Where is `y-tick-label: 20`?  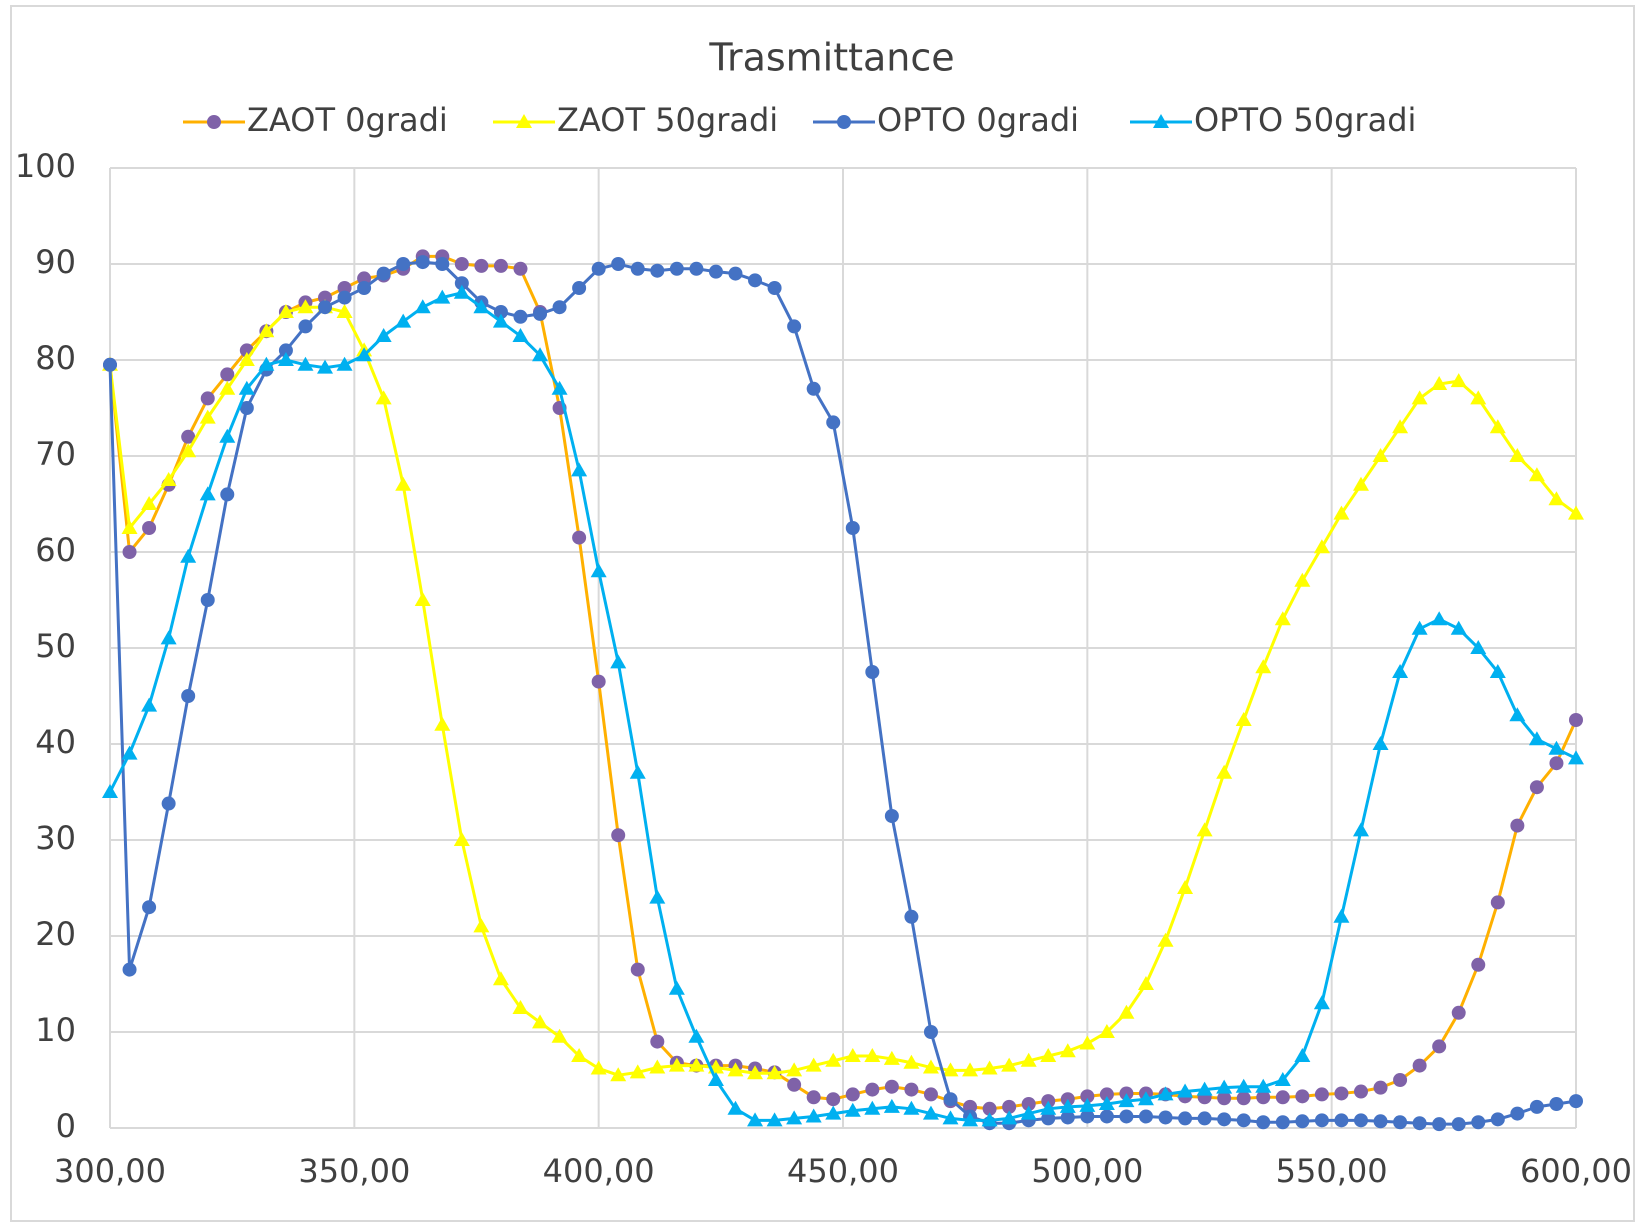
y-tick-label: 20 is located at coordinates (55, 934).